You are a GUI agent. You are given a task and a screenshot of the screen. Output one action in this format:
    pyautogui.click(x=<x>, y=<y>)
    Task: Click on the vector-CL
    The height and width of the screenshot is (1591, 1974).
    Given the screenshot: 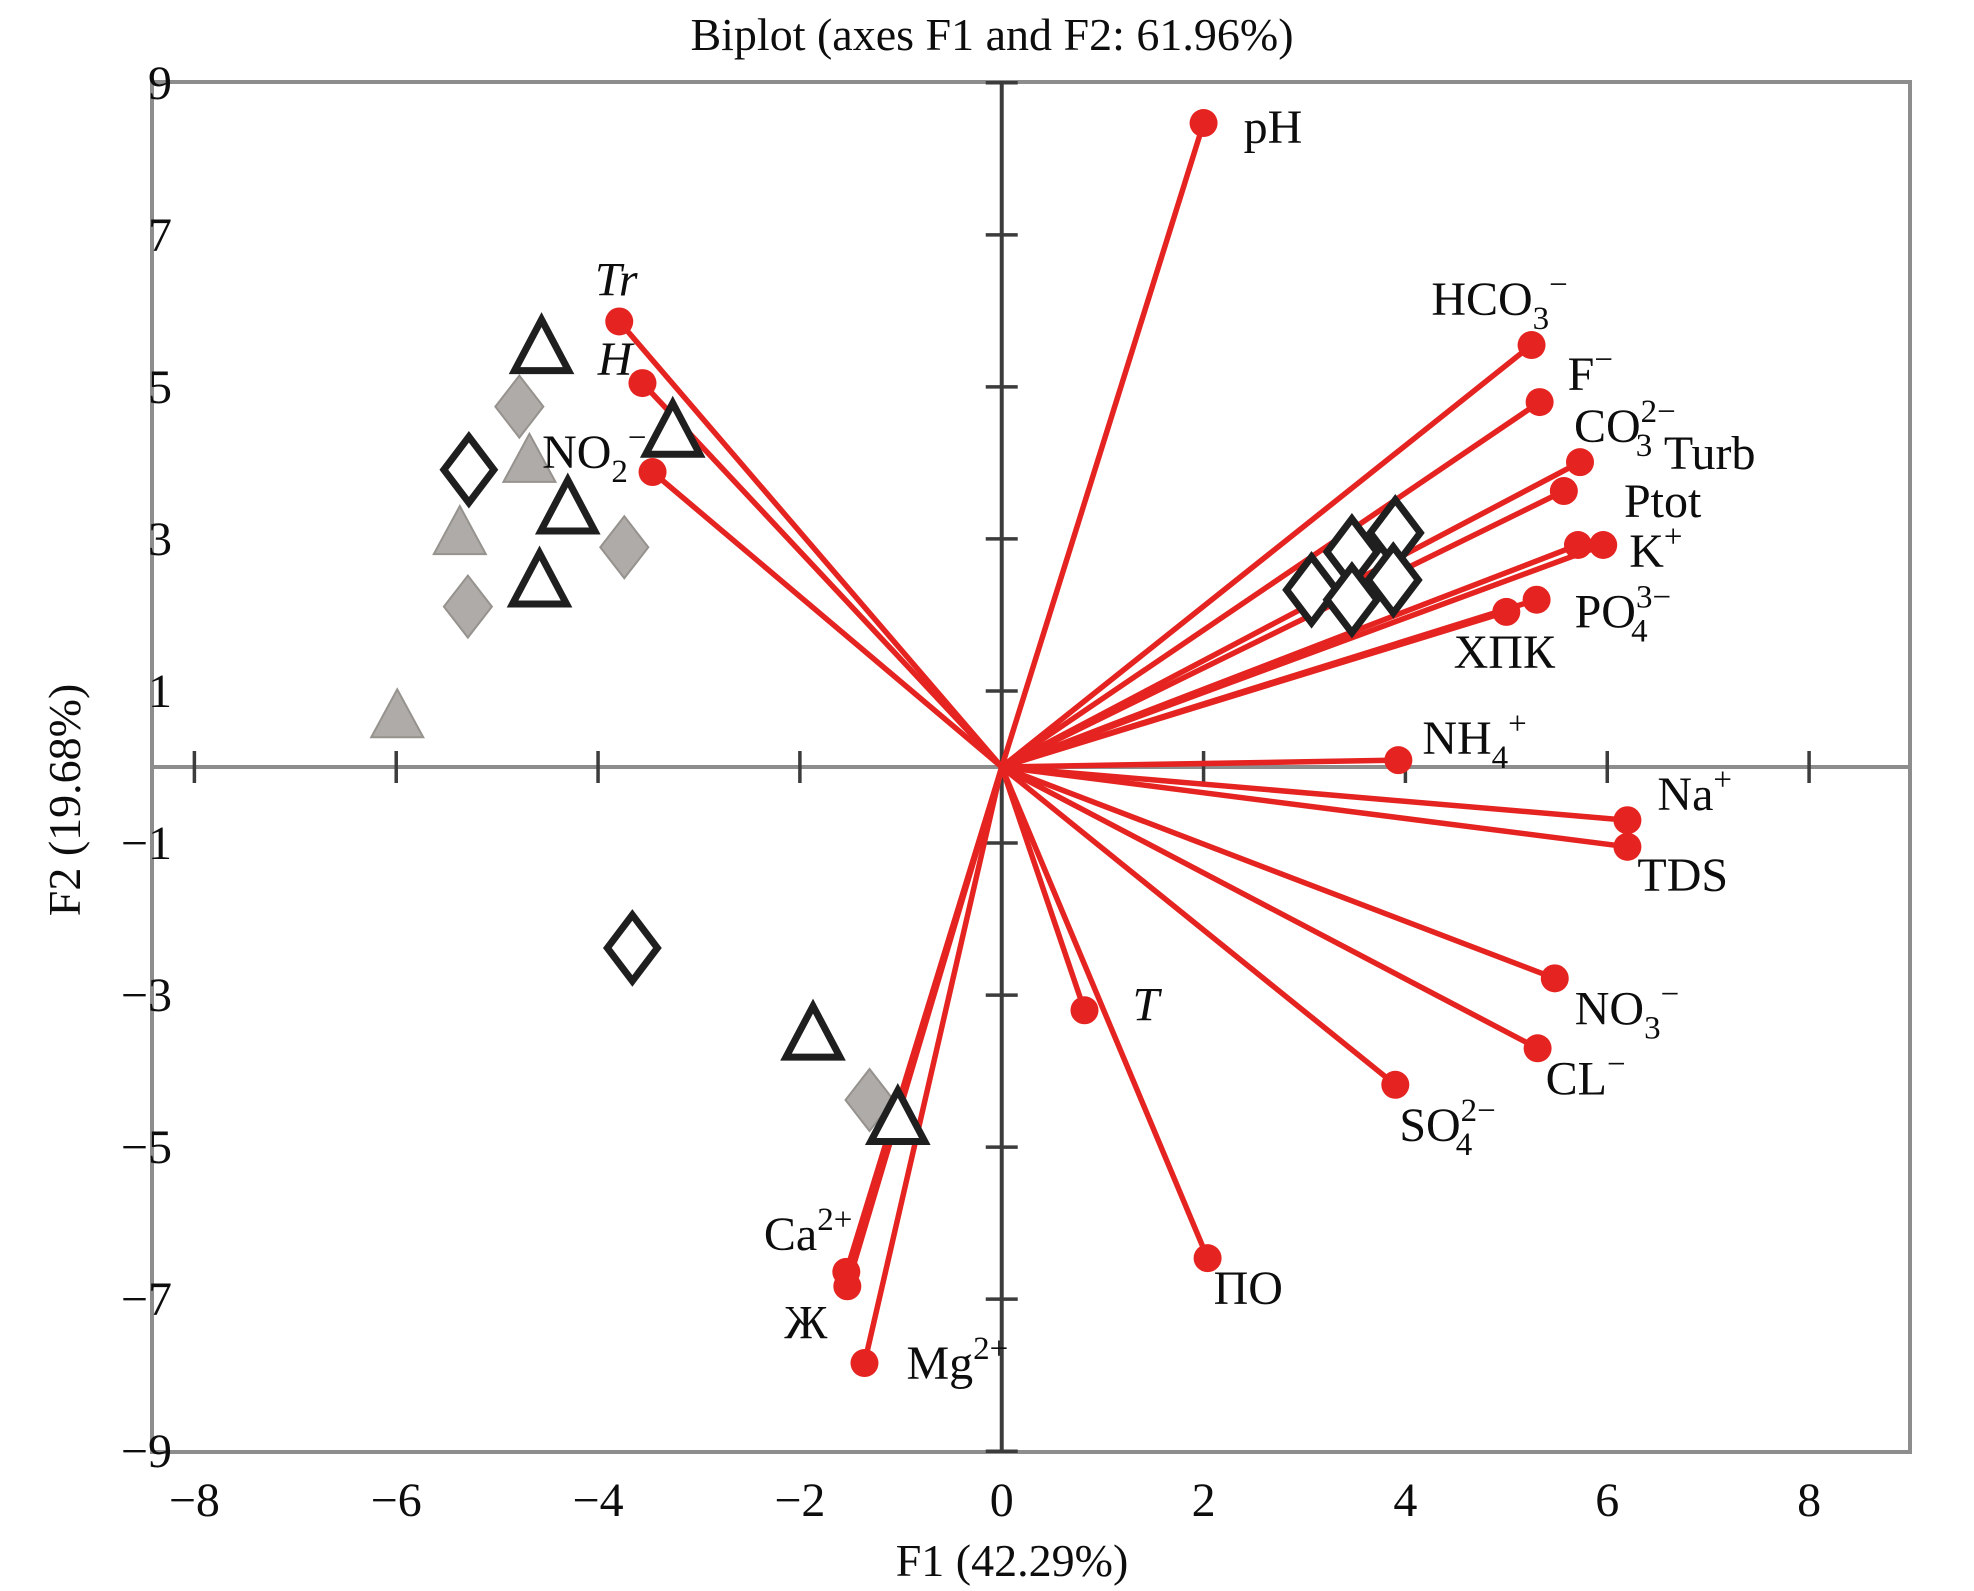 What is the action you would take?
    pyautogui.click(x=1276, y=913)
    